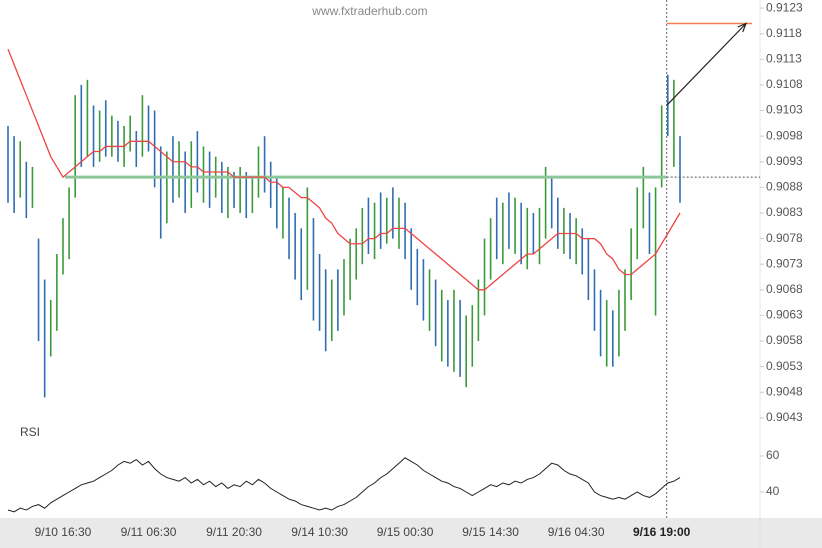 Image resolution: width=822 pixels, height=548 pixels. Describe the element at coordinates (773, 455) in the screenshot. I see `rsi-tick-label: 60` at that location.